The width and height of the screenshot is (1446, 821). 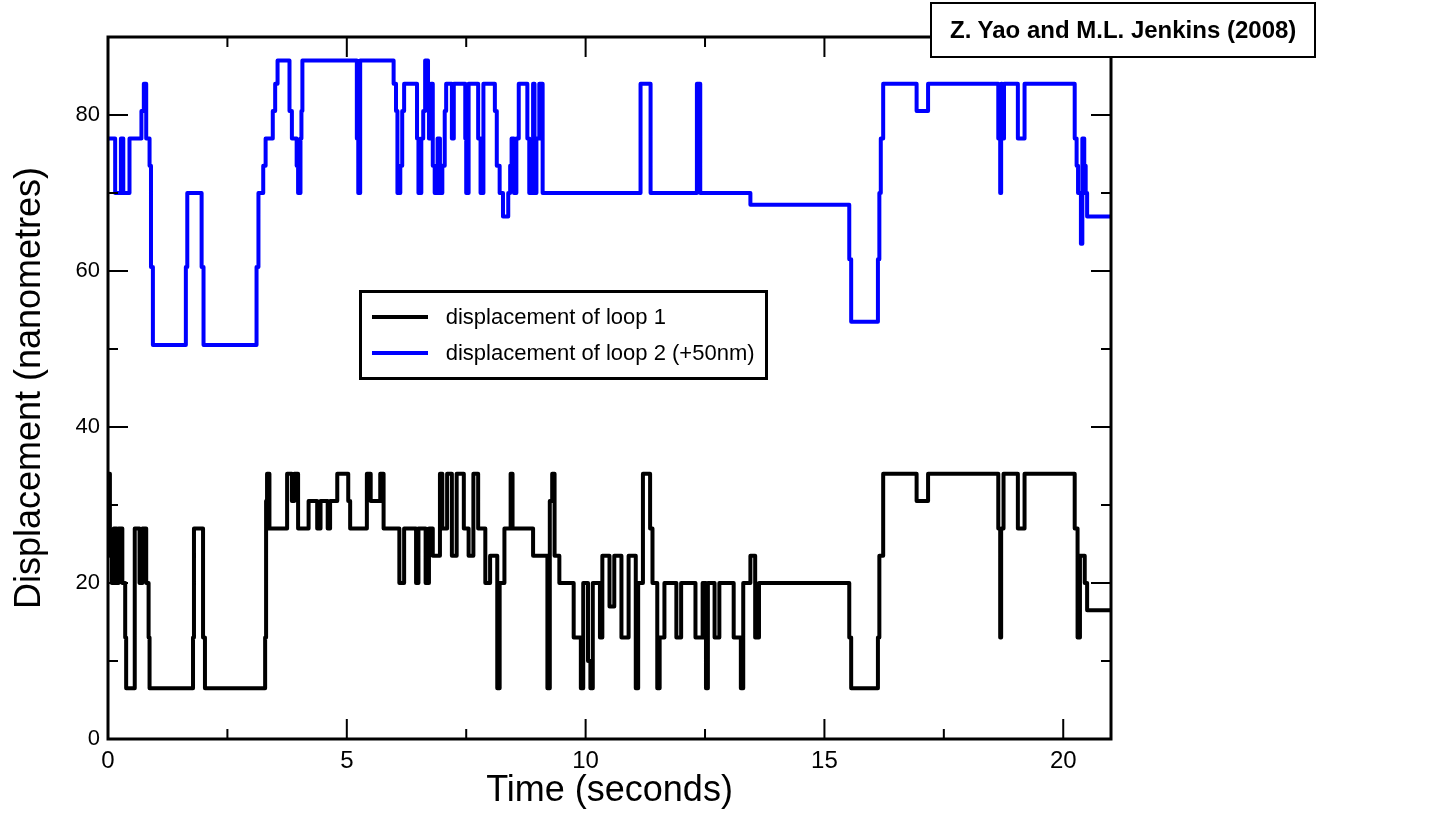 I want to click on y-tick-label: 60, so click(x=87, y=270).